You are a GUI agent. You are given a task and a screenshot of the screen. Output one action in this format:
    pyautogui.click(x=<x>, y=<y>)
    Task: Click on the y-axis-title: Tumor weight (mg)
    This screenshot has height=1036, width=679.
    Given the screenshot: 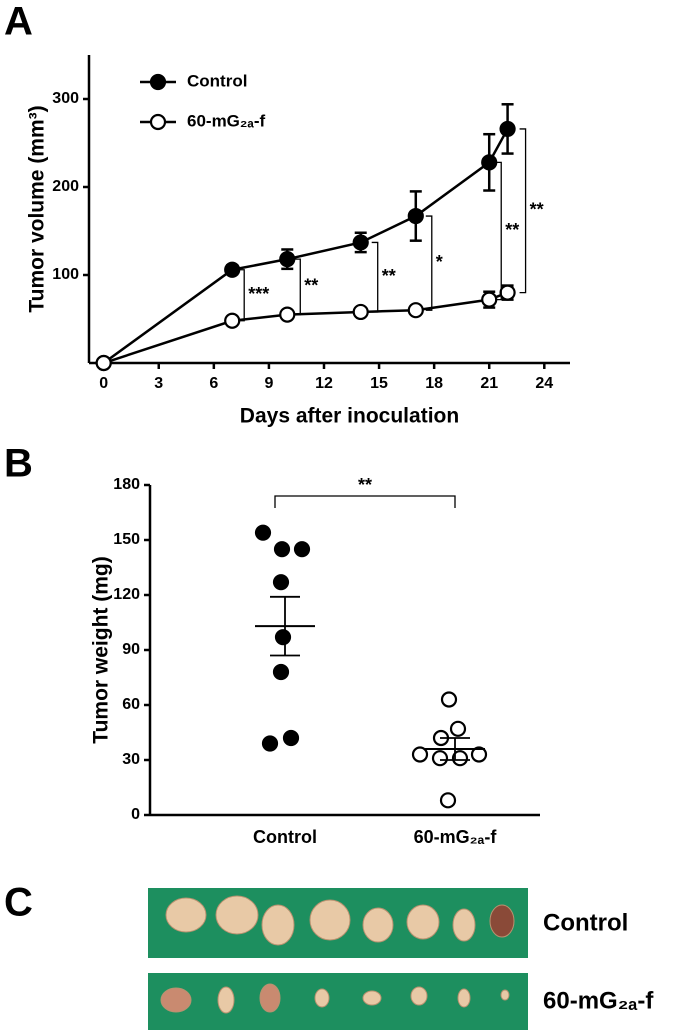 What is the action you would take?
    pyautogui.click(x=101, y=649)
    